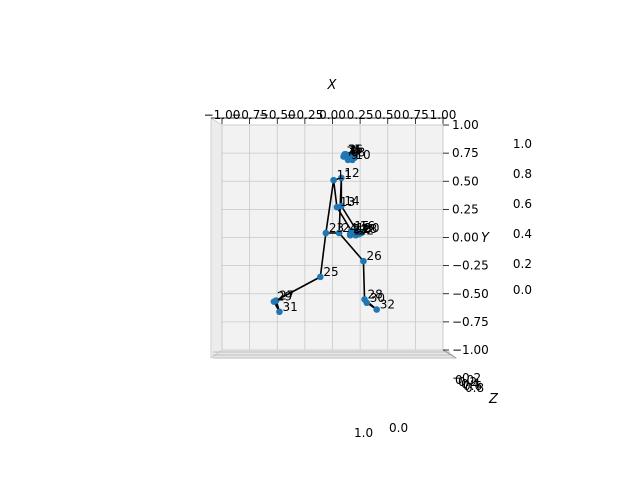 This screenshot has width=640, height=484. I want to click on z-tick-label: −0.2, so click(466, 378).